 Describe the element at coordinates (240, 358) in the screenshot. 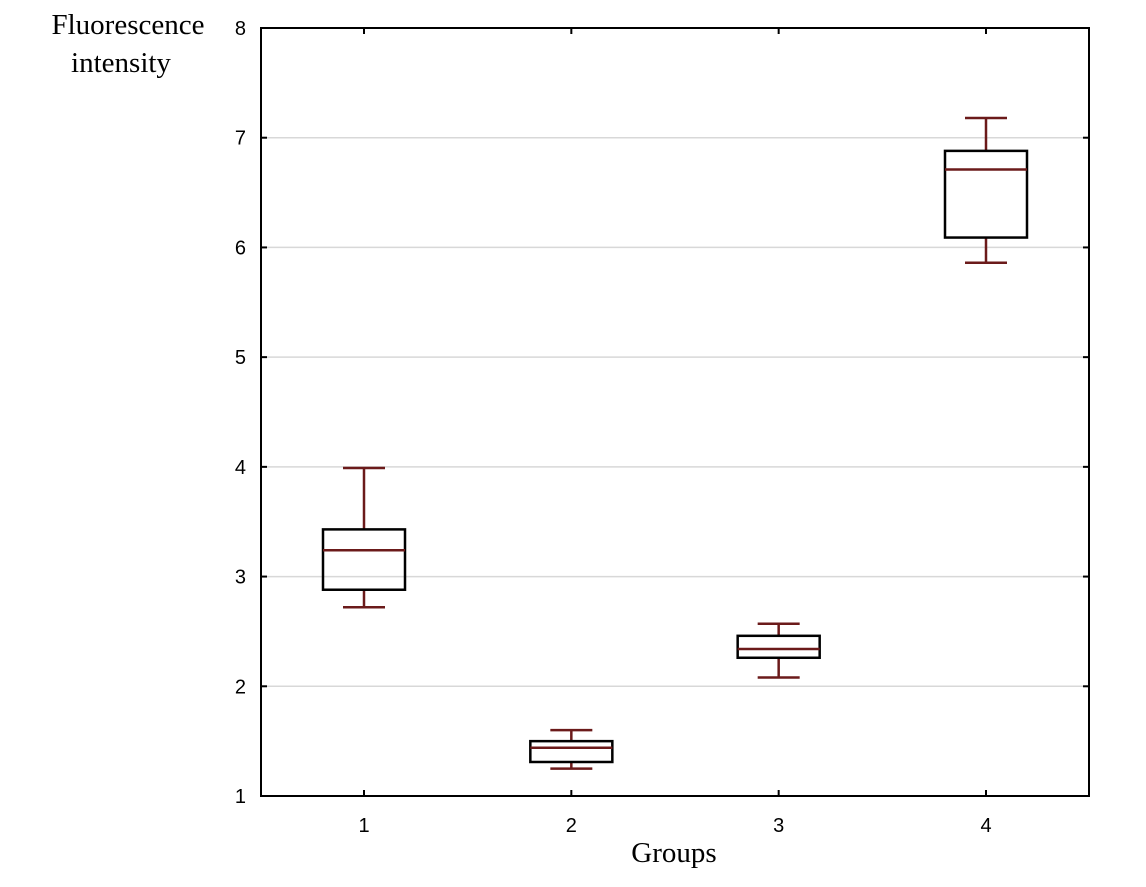

I see `y-tick-label: 5` at that location.